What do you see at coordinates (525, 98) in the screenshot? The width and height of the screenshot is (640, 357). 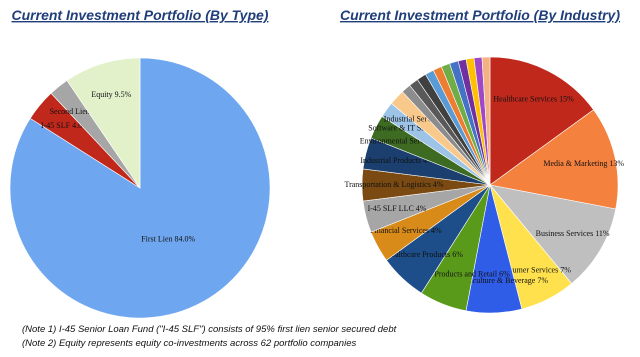 I see `slice-category: Healthcare Services` at bounding box center [525, 98].